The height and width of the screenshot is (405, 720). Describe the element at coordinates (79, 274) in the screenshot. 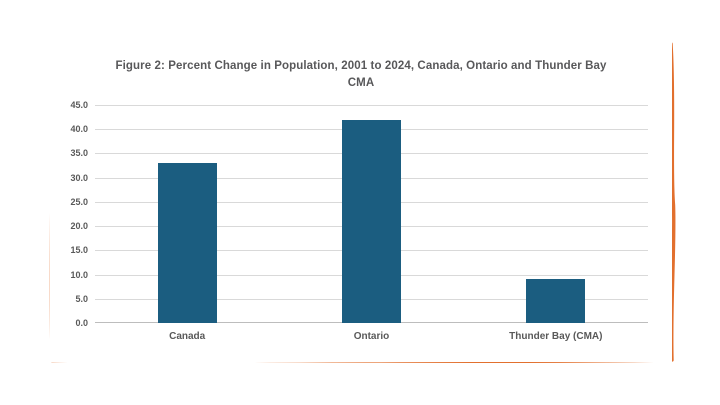

I see `y-tick-label: 10.0` at that location.